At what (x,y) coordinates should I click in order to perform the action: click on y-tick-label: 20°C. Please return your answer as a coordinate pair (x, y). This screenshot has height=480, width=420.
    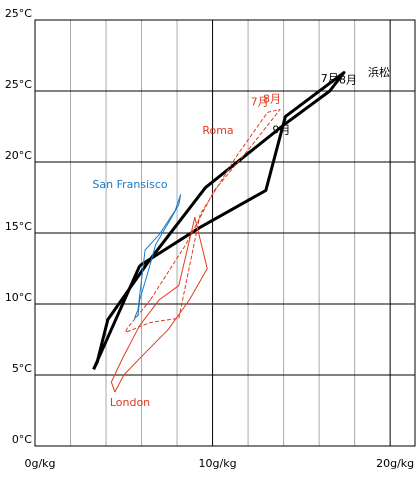
    Looking at the image, I should click on (18, 155).